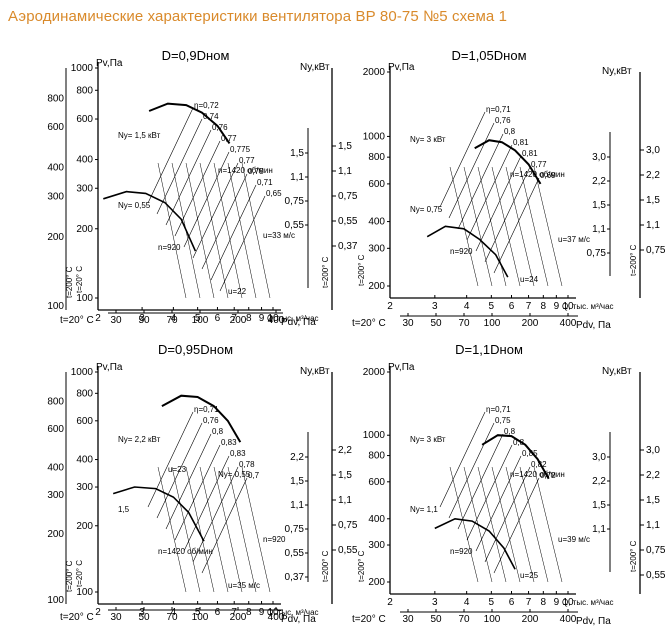 The image size is (667, 638). I want to click on y-outer-tick-label: 600, so click(55, 127).